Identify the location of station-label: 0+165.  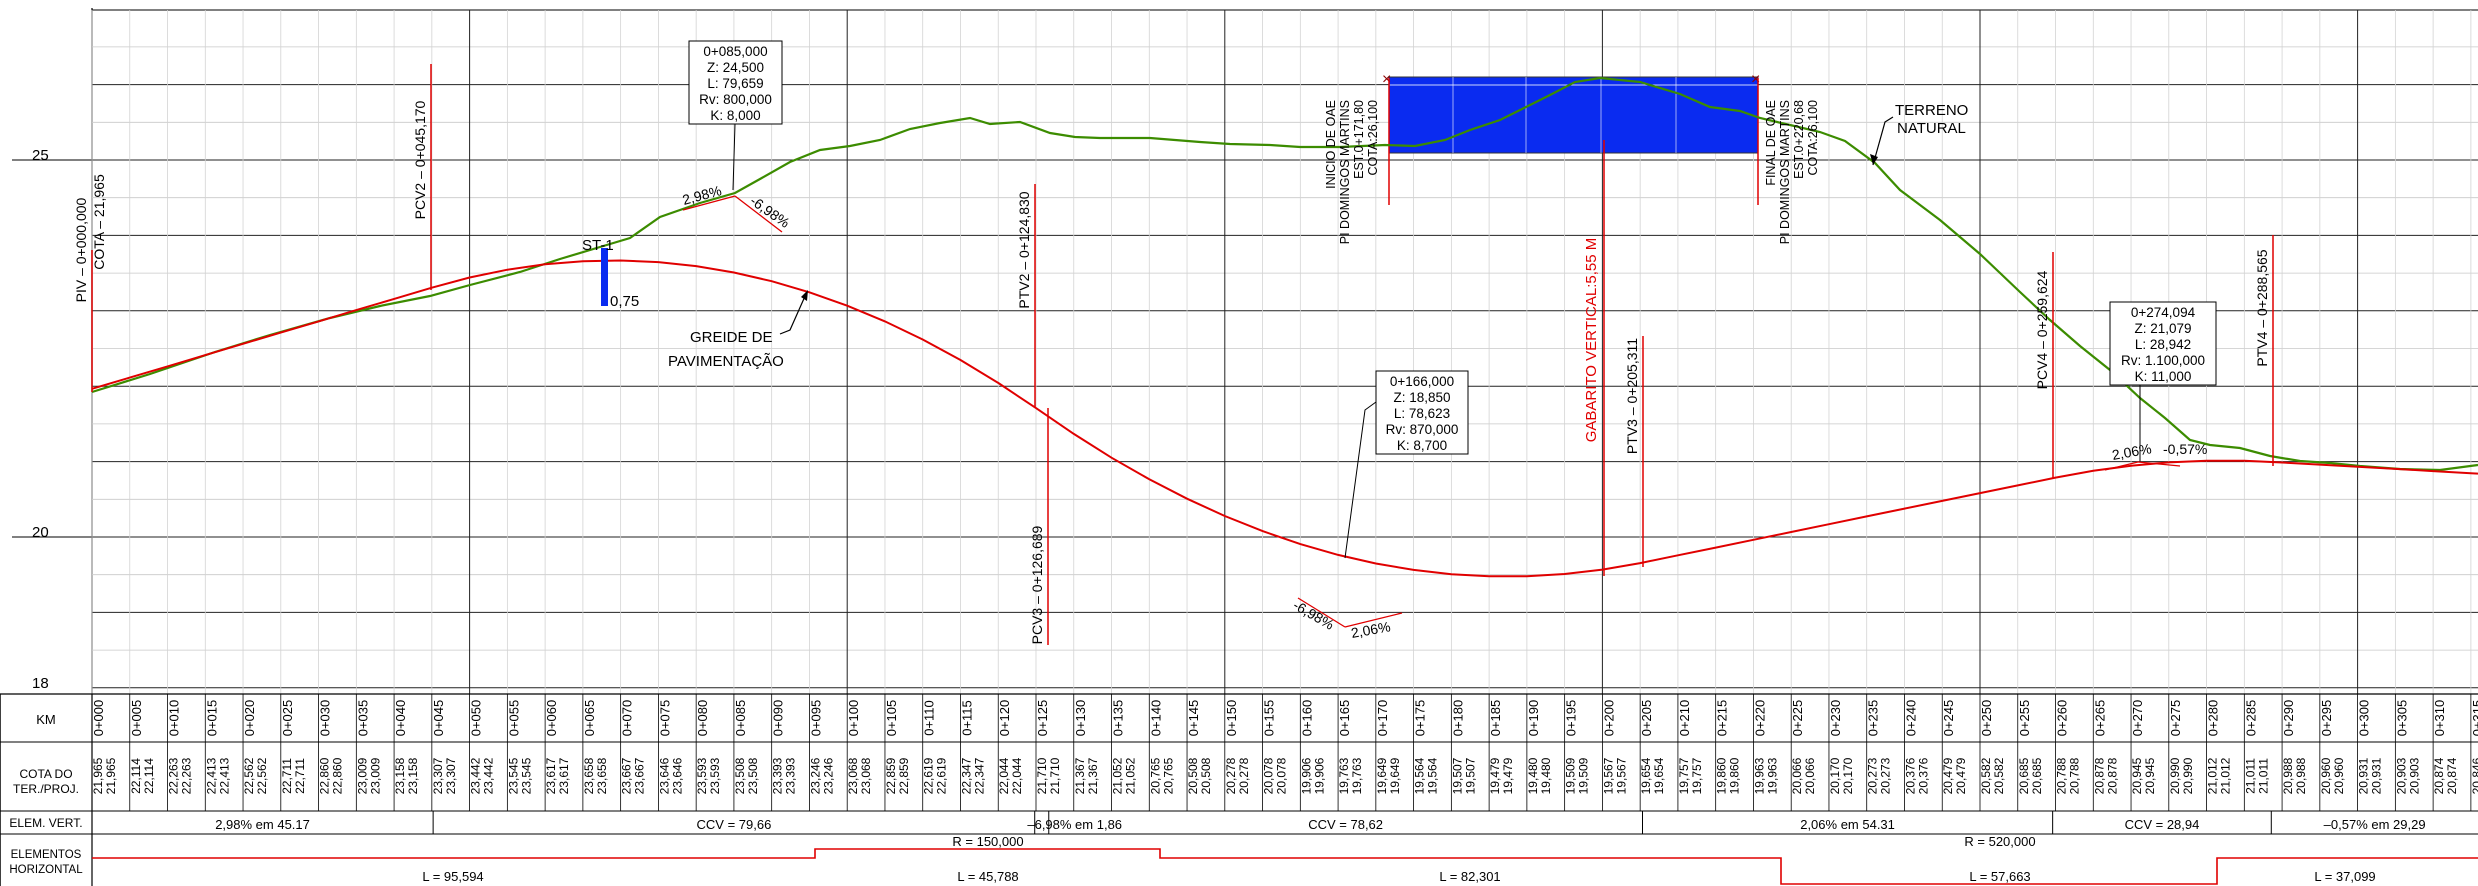
(1344, 718).